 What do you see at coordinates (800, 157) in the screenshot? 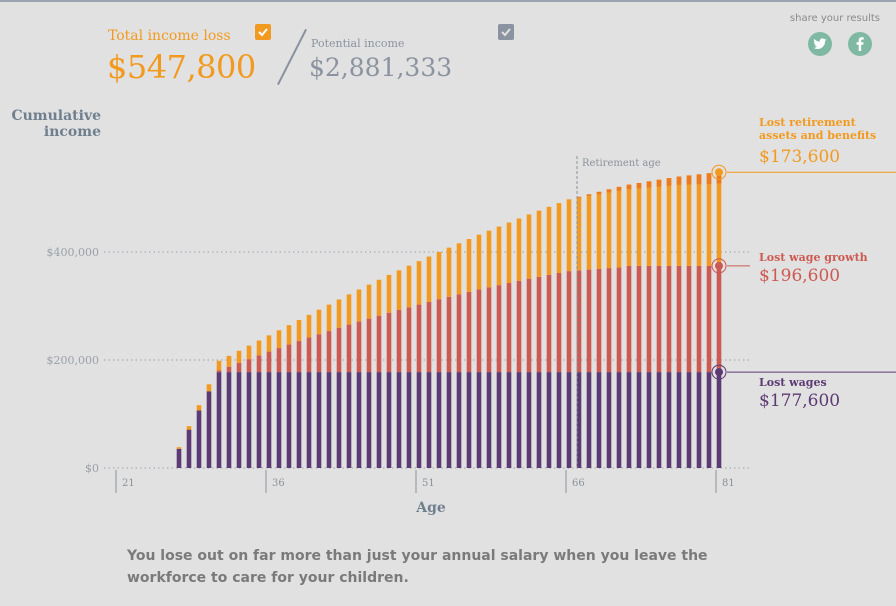
I see `legend-retirement-value: $173,600` at bounding box center [800, 157].